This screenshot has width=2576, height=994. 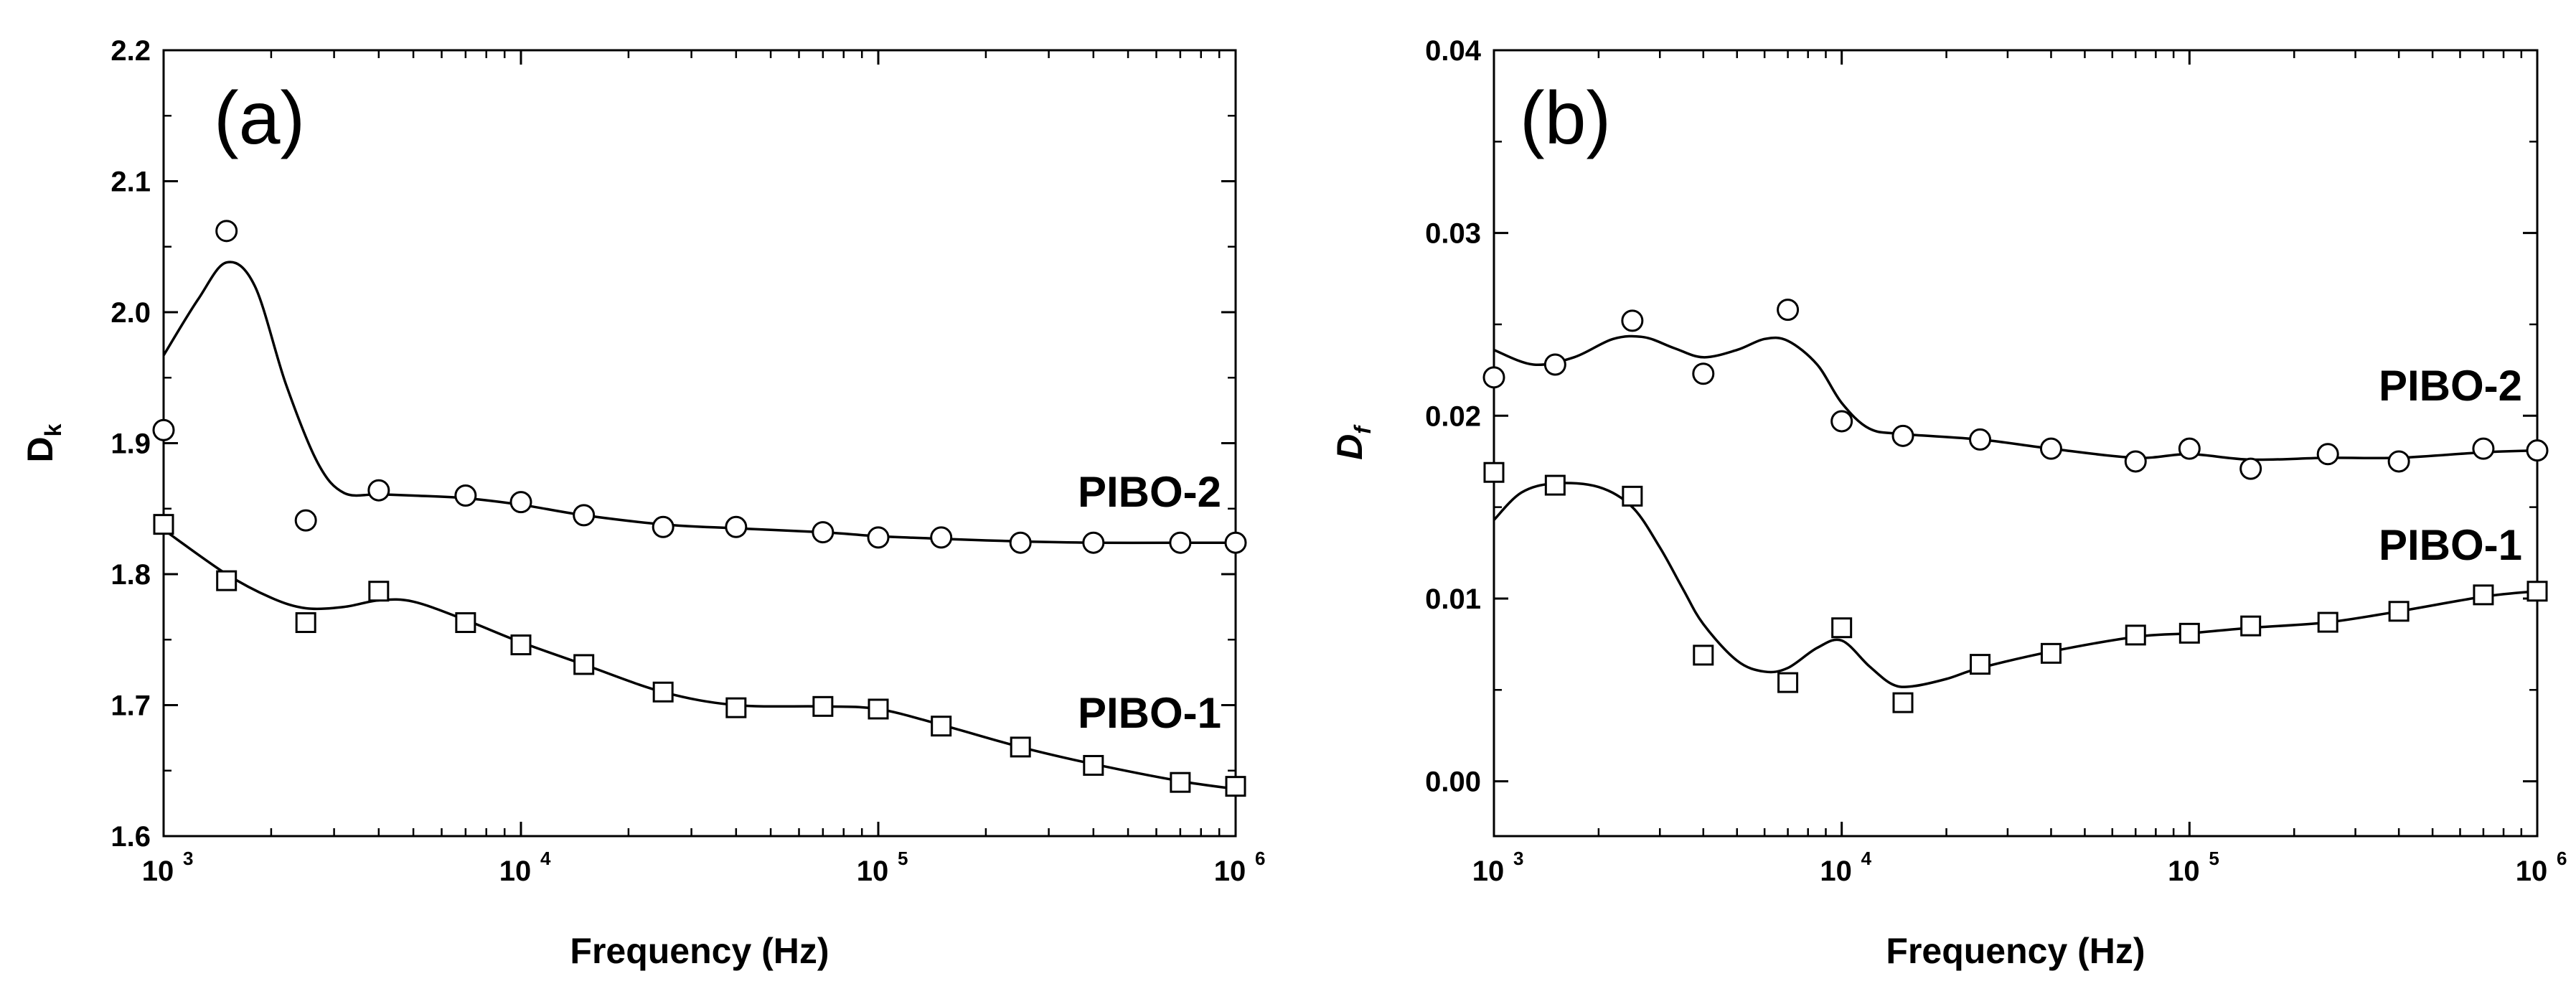 What do you see at coordinates (1353, 442) in the screenshot?
I see `y-axis-title: Df` at bounding box center [1353, 442].